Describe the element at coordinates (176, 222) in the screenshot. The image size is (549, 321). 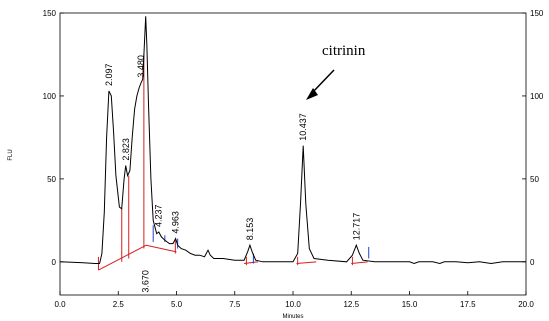
I see `peak-label-4.963: 4.963` at that location.